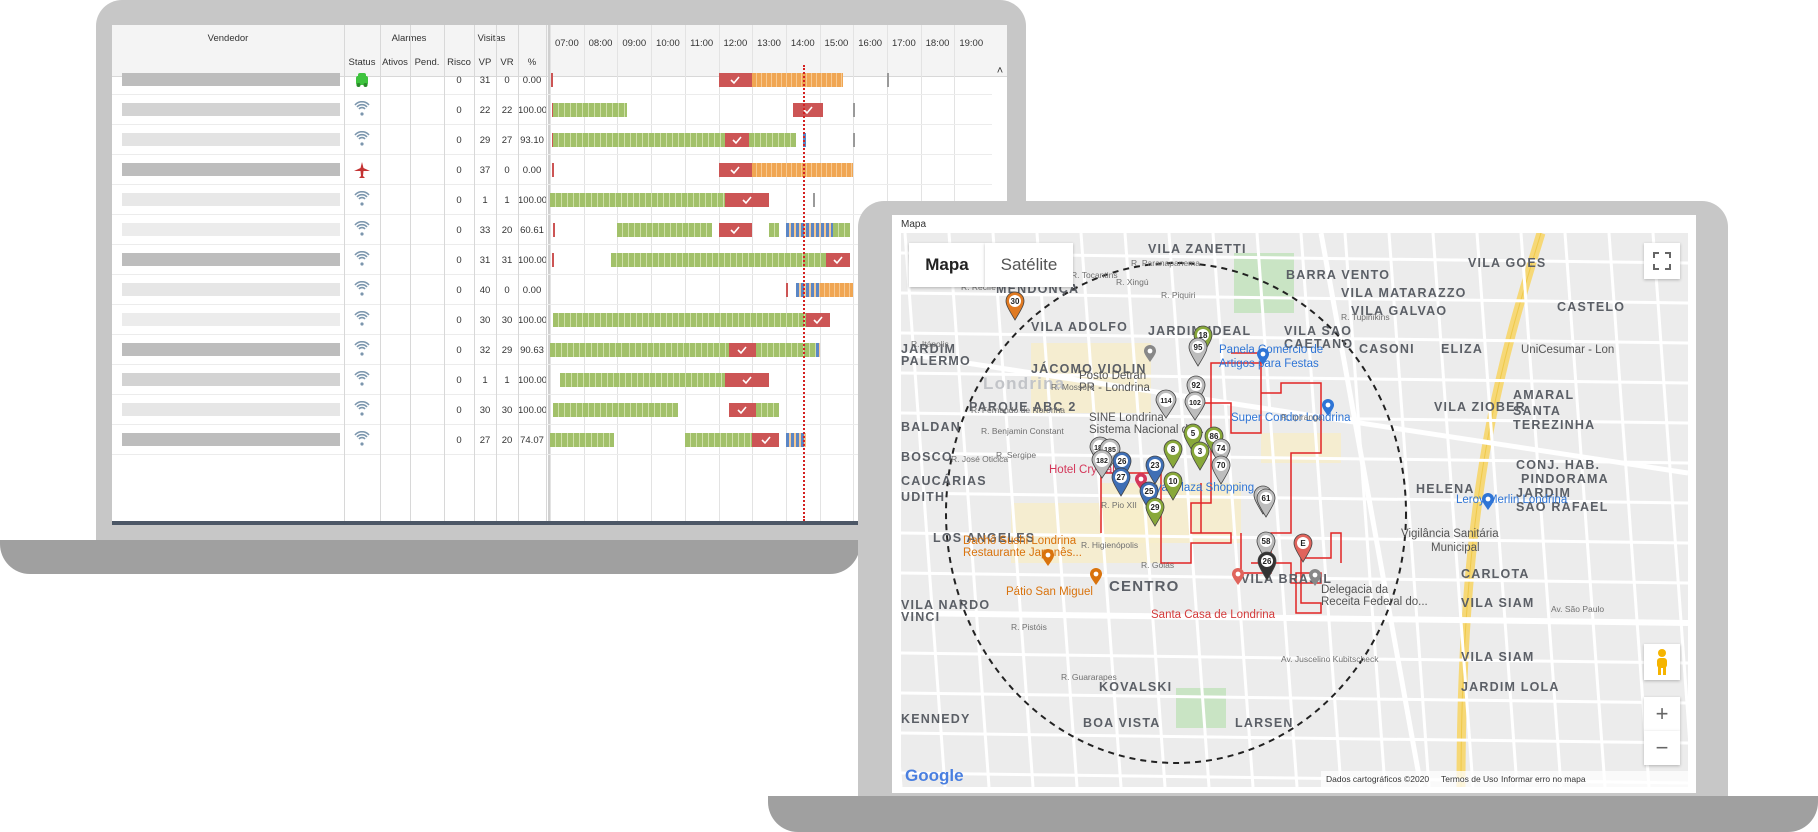 This screenshot has height=832, width=1818. What do you see at coordinates (532, 80) in the screenshot?
I see `pct-value: 0.00` at bounding box center [532, 80].